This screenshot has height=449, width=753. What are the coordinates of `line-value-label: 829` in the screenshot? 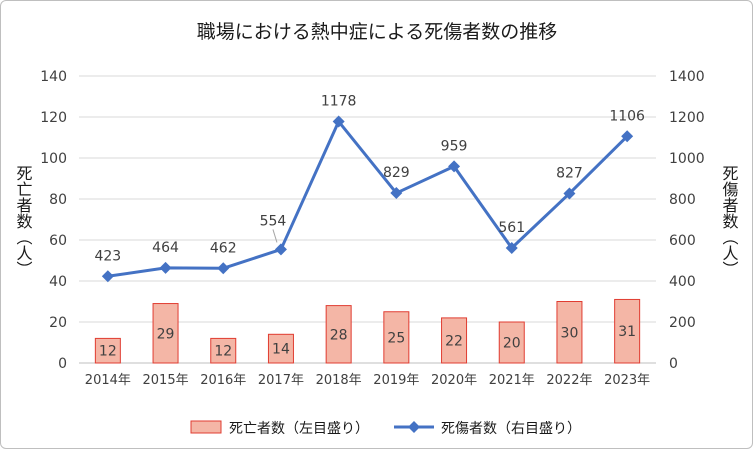 It's located at (396, 173).